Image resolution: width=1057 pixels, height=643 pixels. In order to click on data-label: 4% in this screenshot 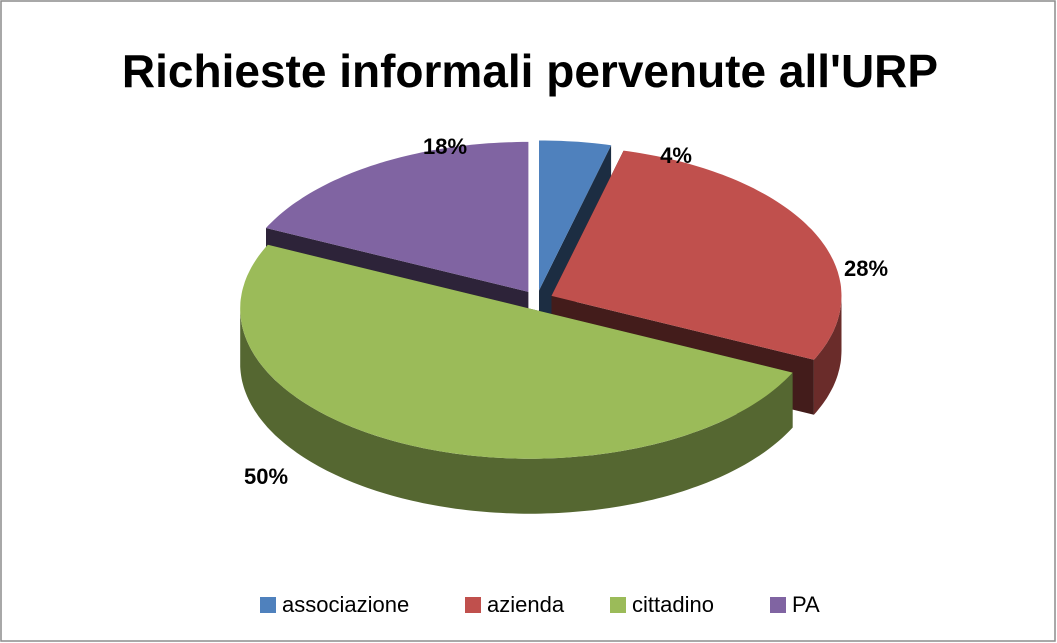, I will do `click(676, 155)`.